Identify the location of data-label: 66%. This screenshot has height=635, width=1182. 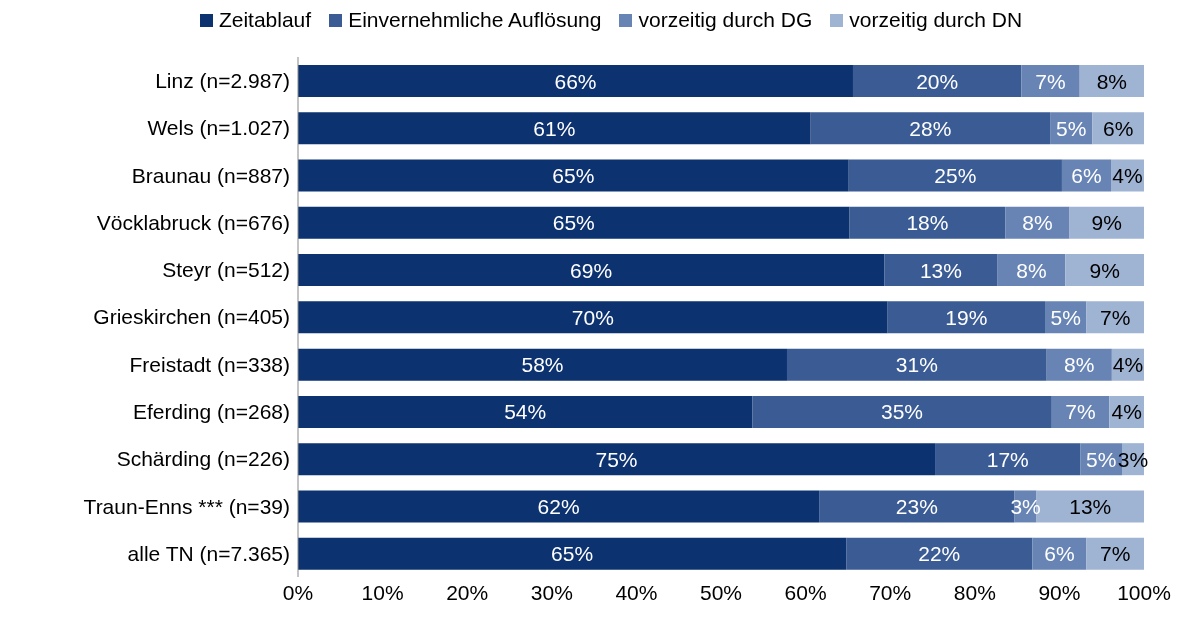
(575, 81).